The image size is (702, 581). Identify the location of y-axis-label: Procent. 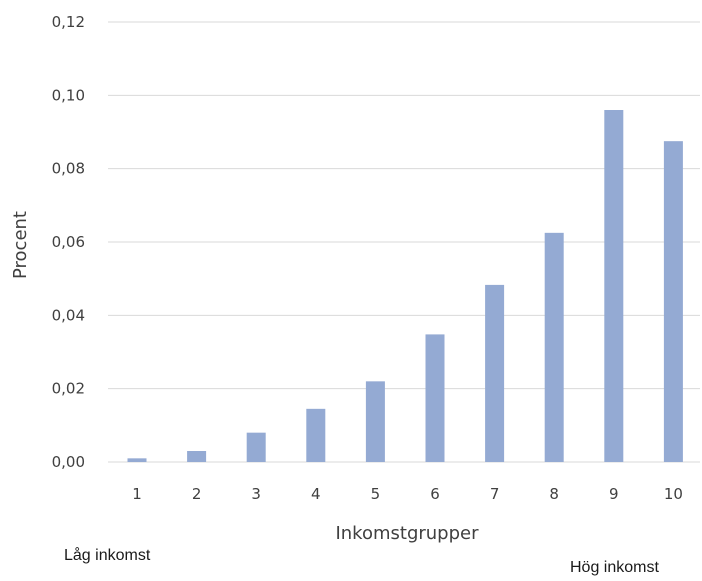
(20, 245).